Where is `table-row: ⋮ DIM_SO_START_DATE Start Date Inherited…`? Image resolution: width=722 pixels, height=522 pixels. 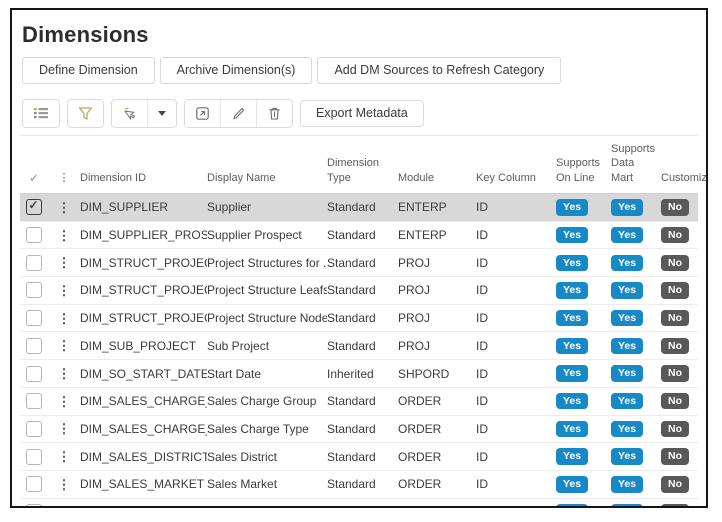
table-row: ⋮ DIM_SO_START_DATE Start Date Inherited… is located at coordinates (359, 374).